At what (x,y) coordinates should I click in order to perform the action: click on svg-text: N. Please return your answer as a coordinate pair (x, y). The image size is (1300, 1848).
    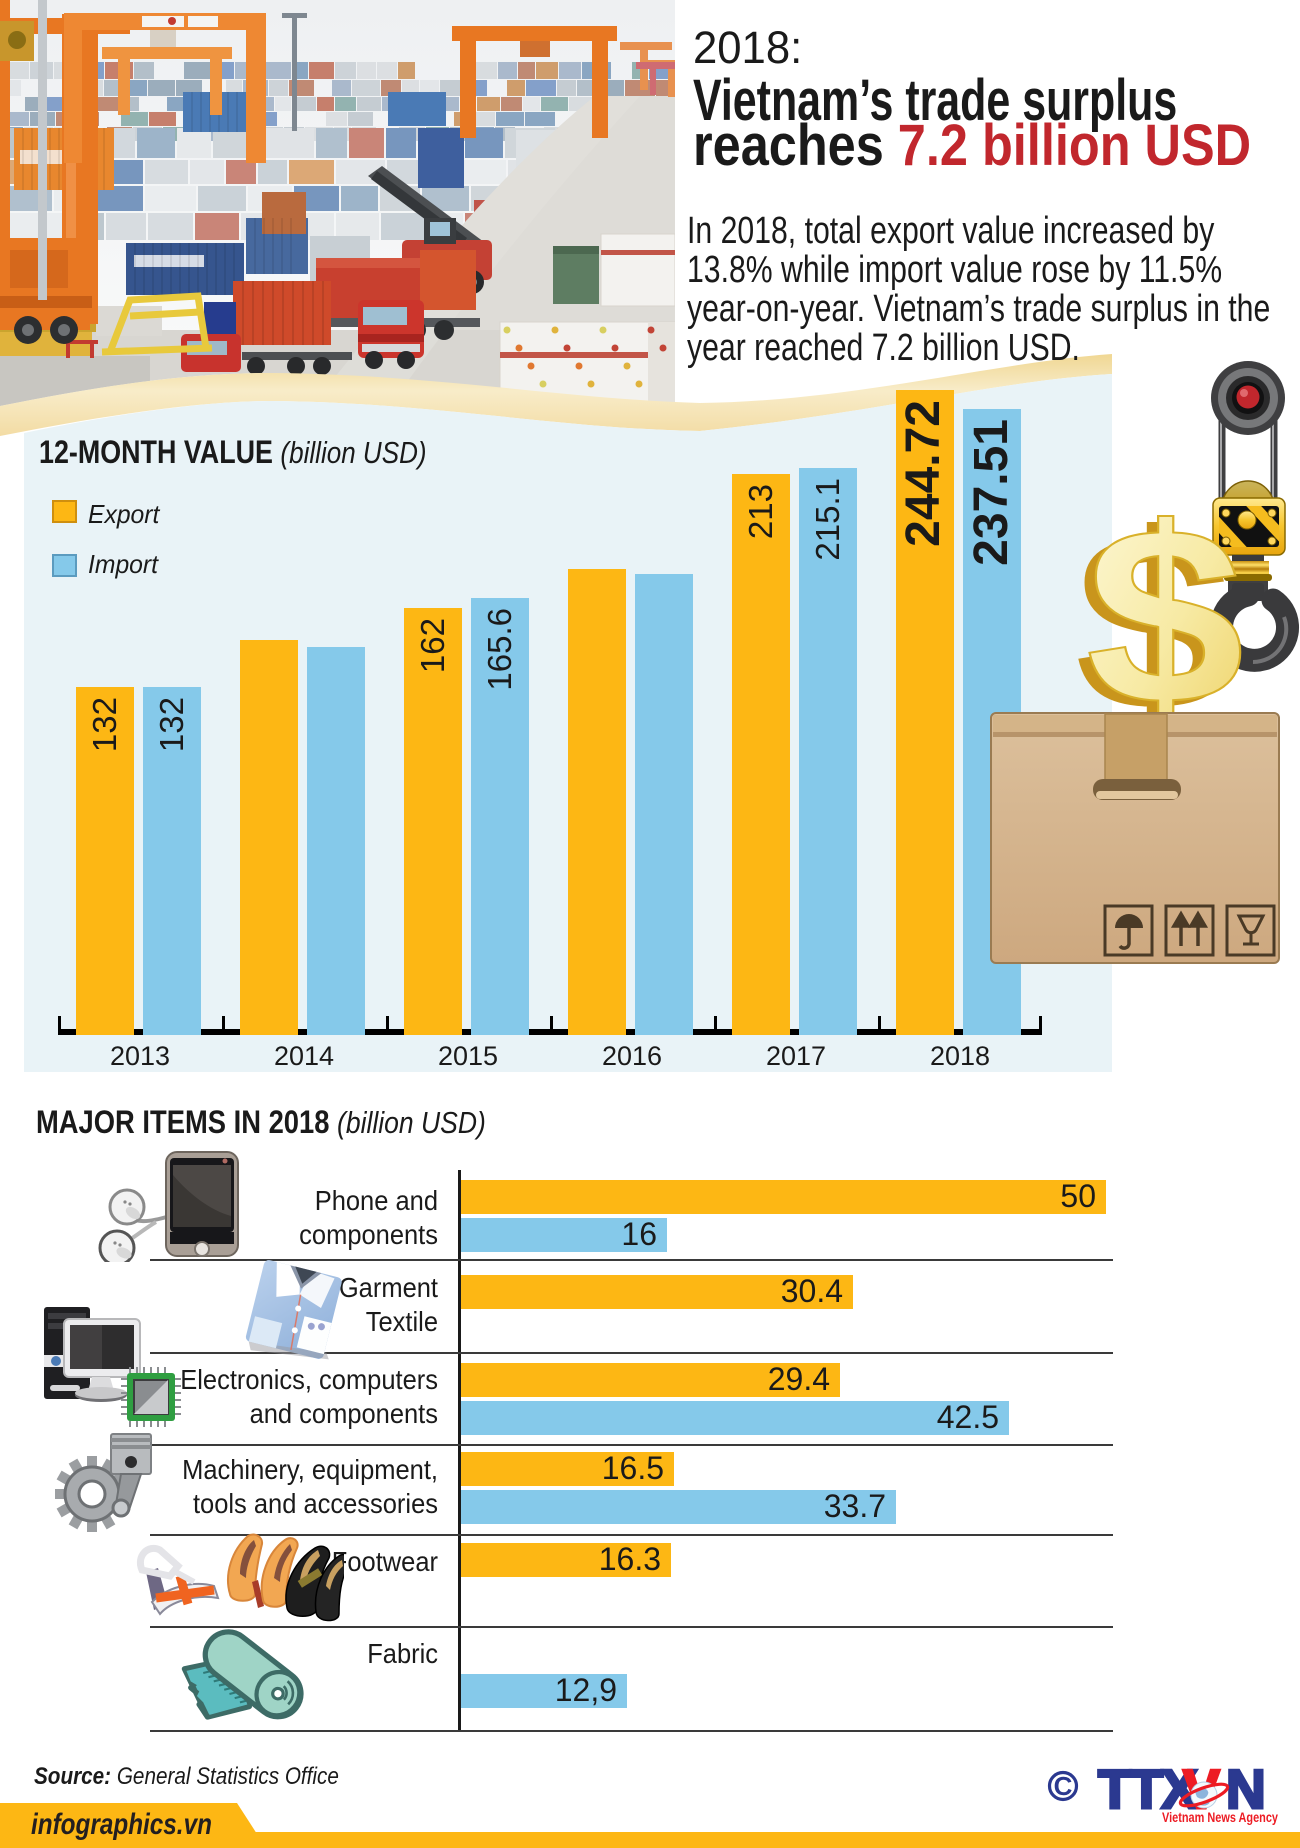
    Looking at the image, I should click on (1245, 1789).